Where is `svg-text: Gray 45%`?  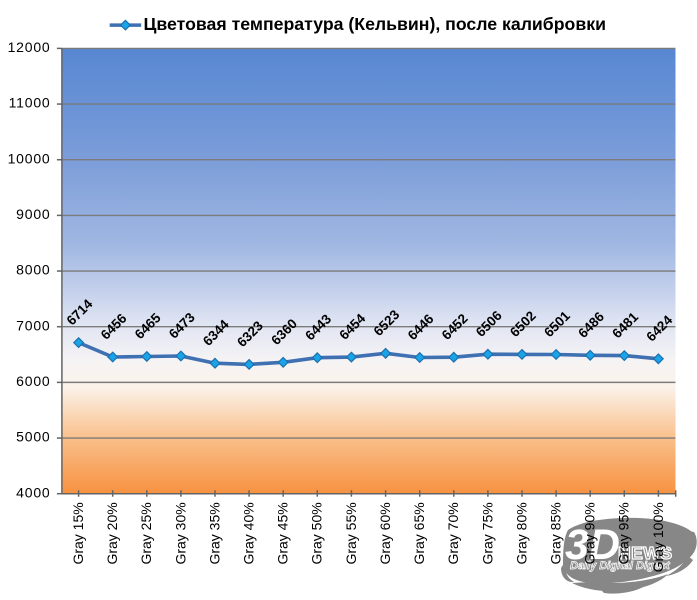
svg-text: Gray 45% is located at coordinates (283, 533).